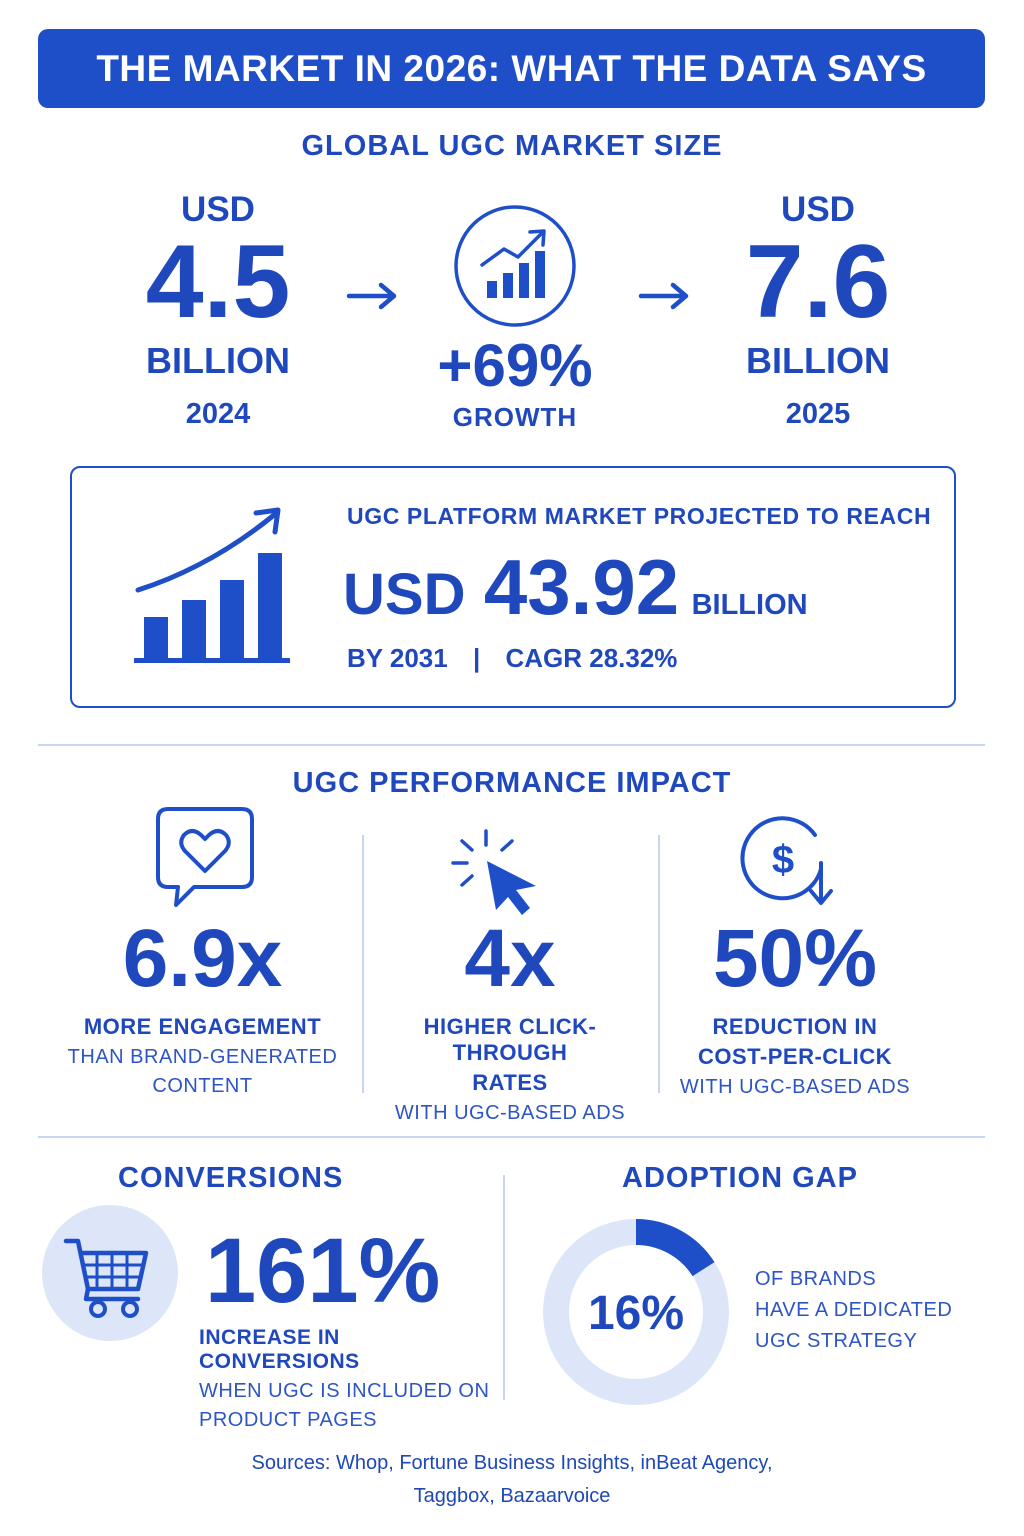  What do you see at coordinates (510, 1039) in the screenshot?
I see `ctr-label: HIGHER CLICK-THROUGH` at bounding box center [510, 1039].